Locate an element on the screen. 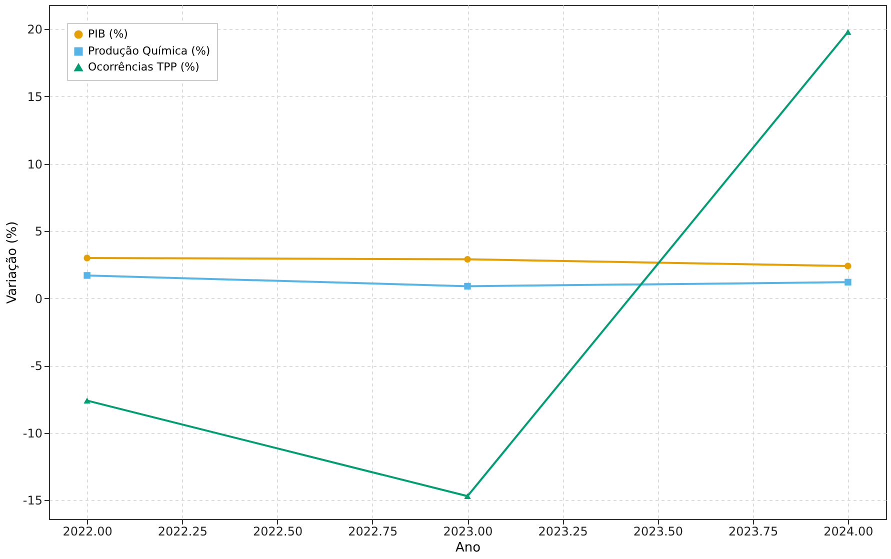 The height and width of the screenshot is (559, 891). x-tick-label: 2022.00 is located at coordinates (87, 531).